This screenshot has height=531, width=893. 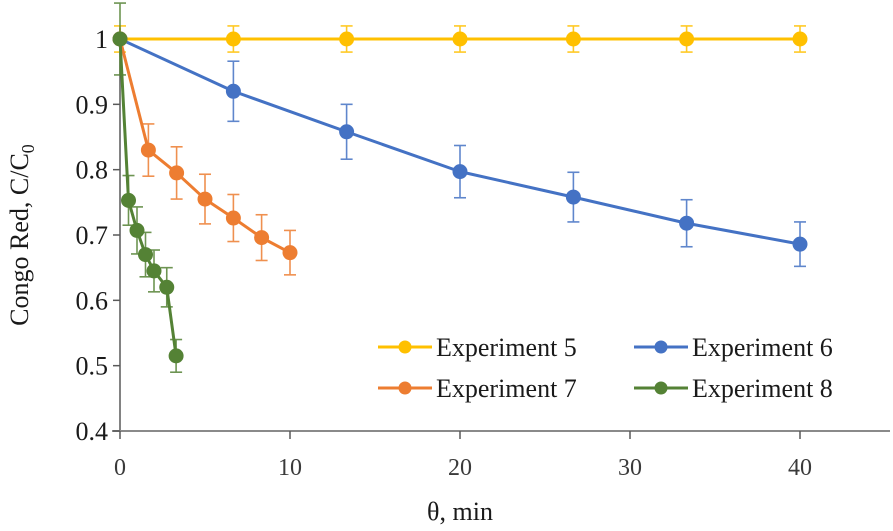 I want to click on legend-item-experiment-8: Experiment 8, so click(x=733, y=388).